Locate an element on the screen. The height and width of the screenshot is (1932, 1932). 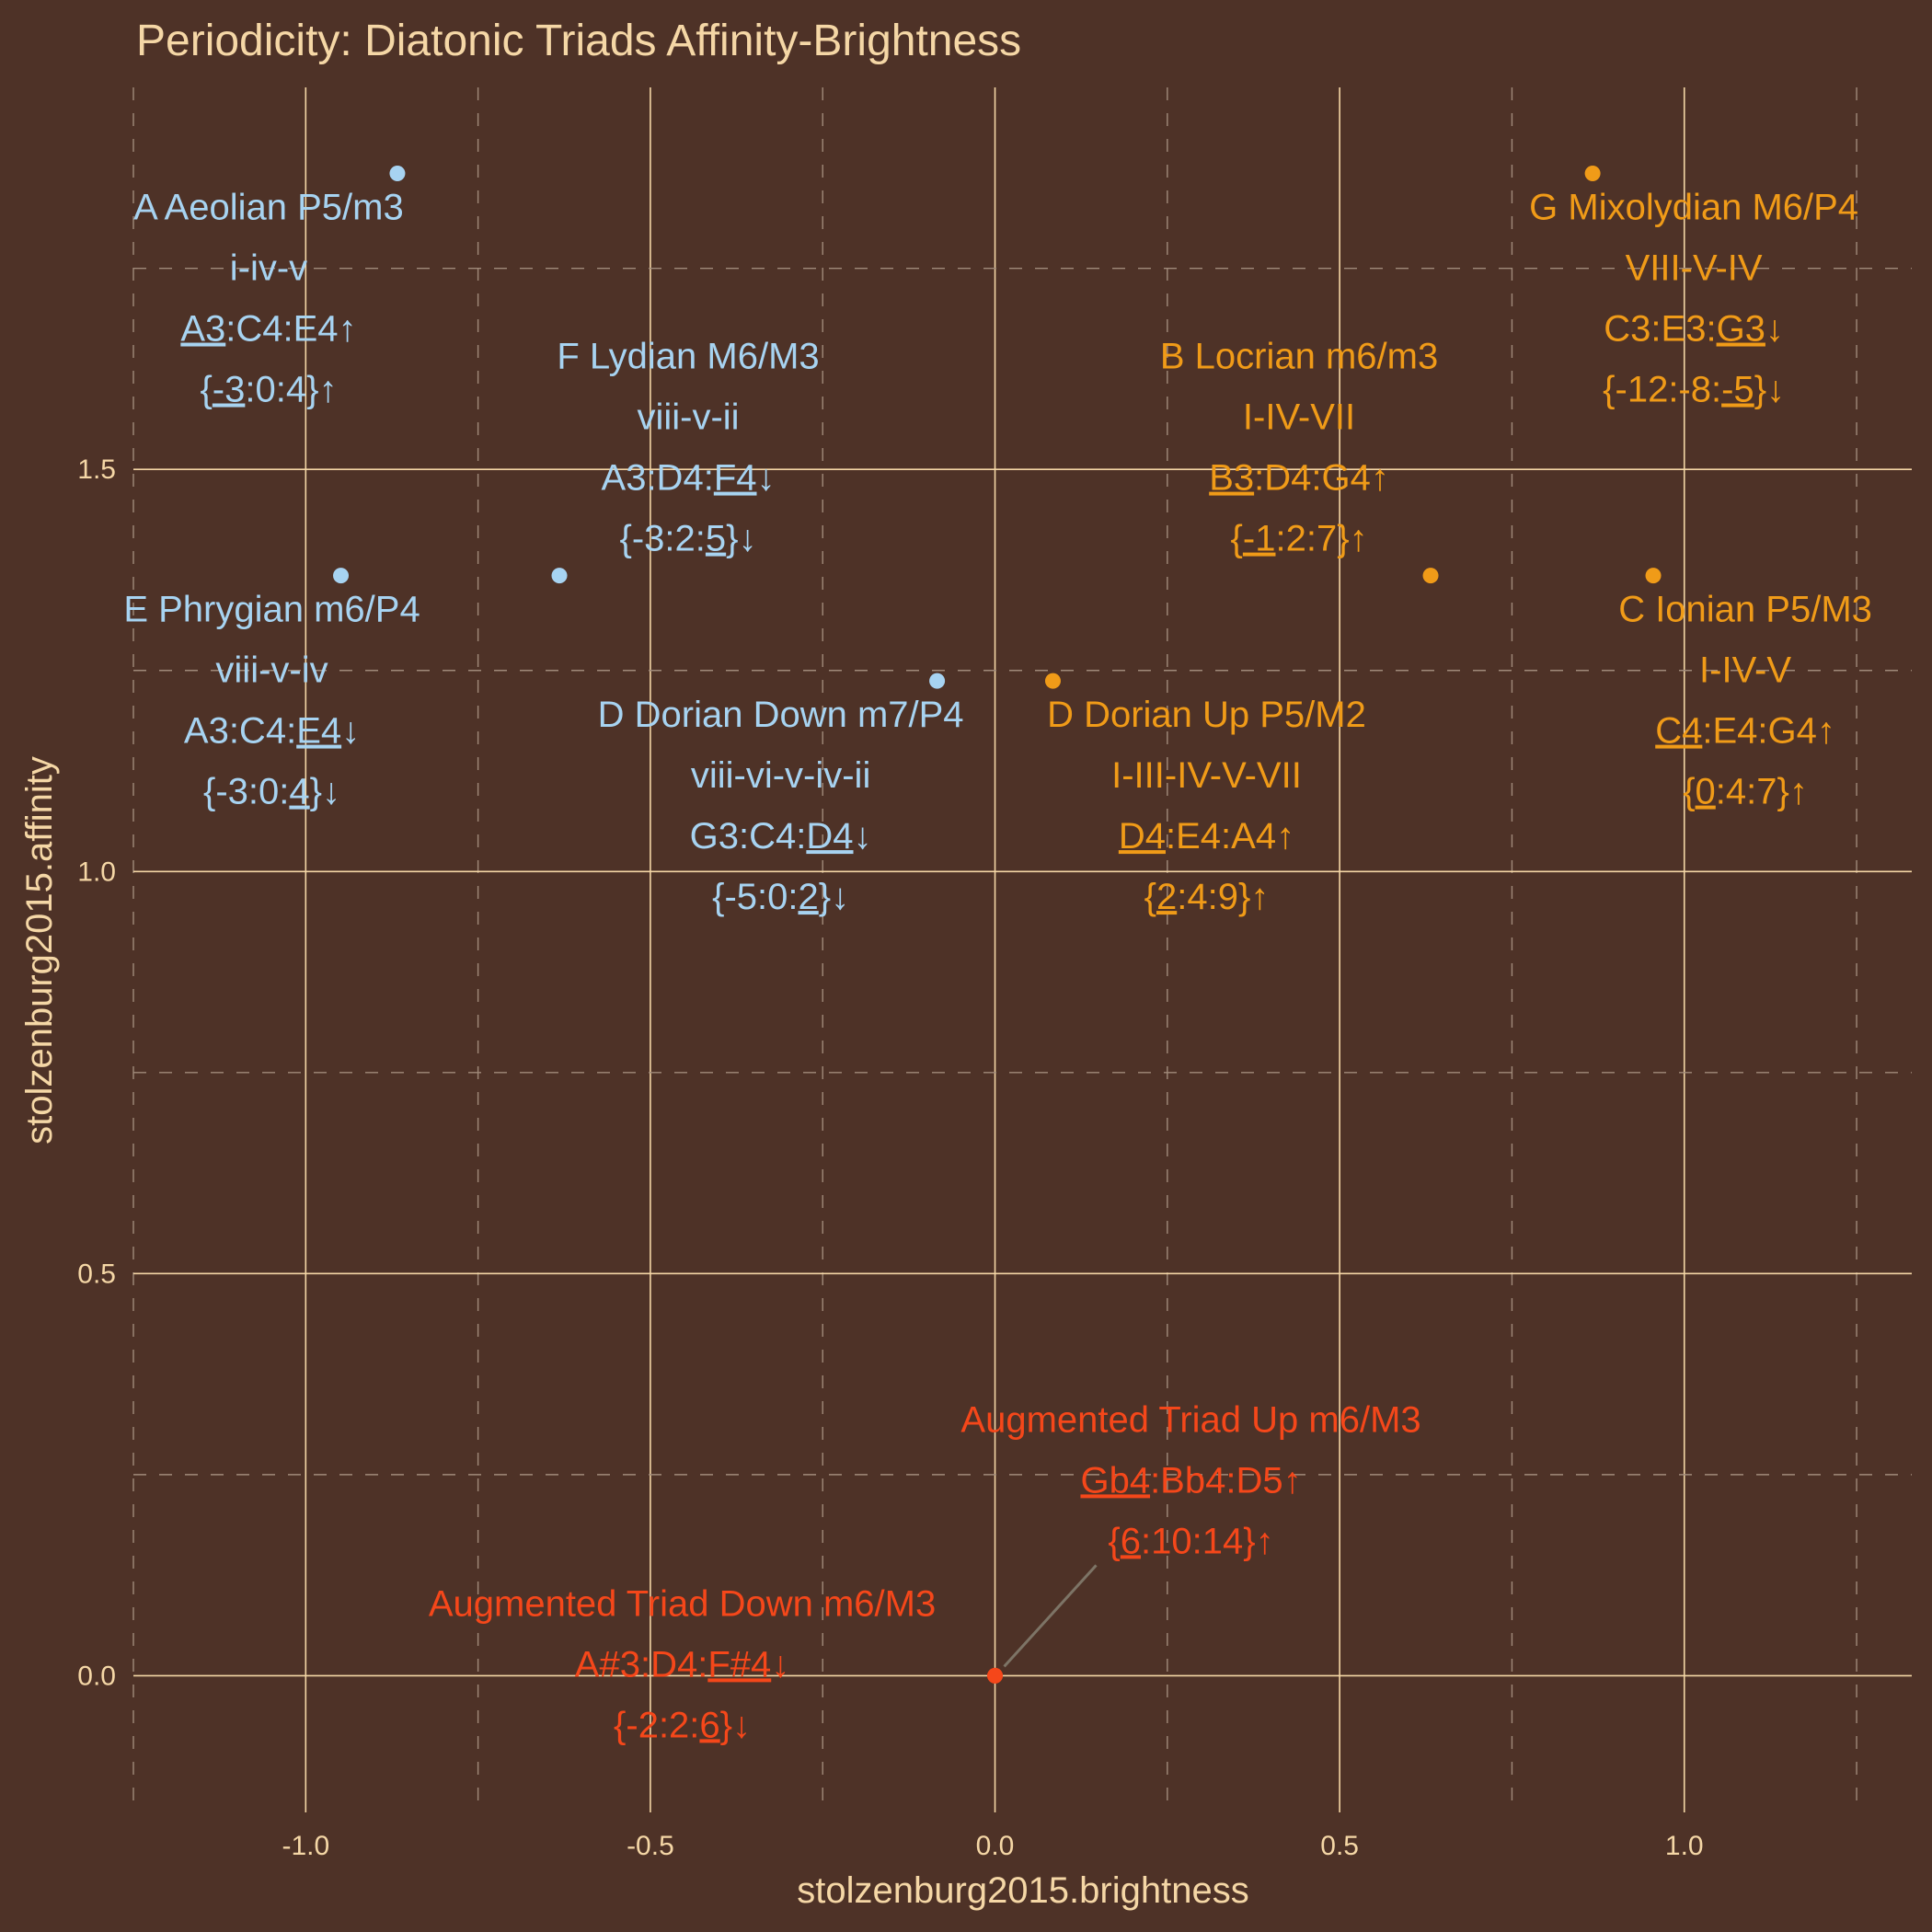
y-axis-title: stolzenburg2015.affinity is located at coordinates (39, 950).